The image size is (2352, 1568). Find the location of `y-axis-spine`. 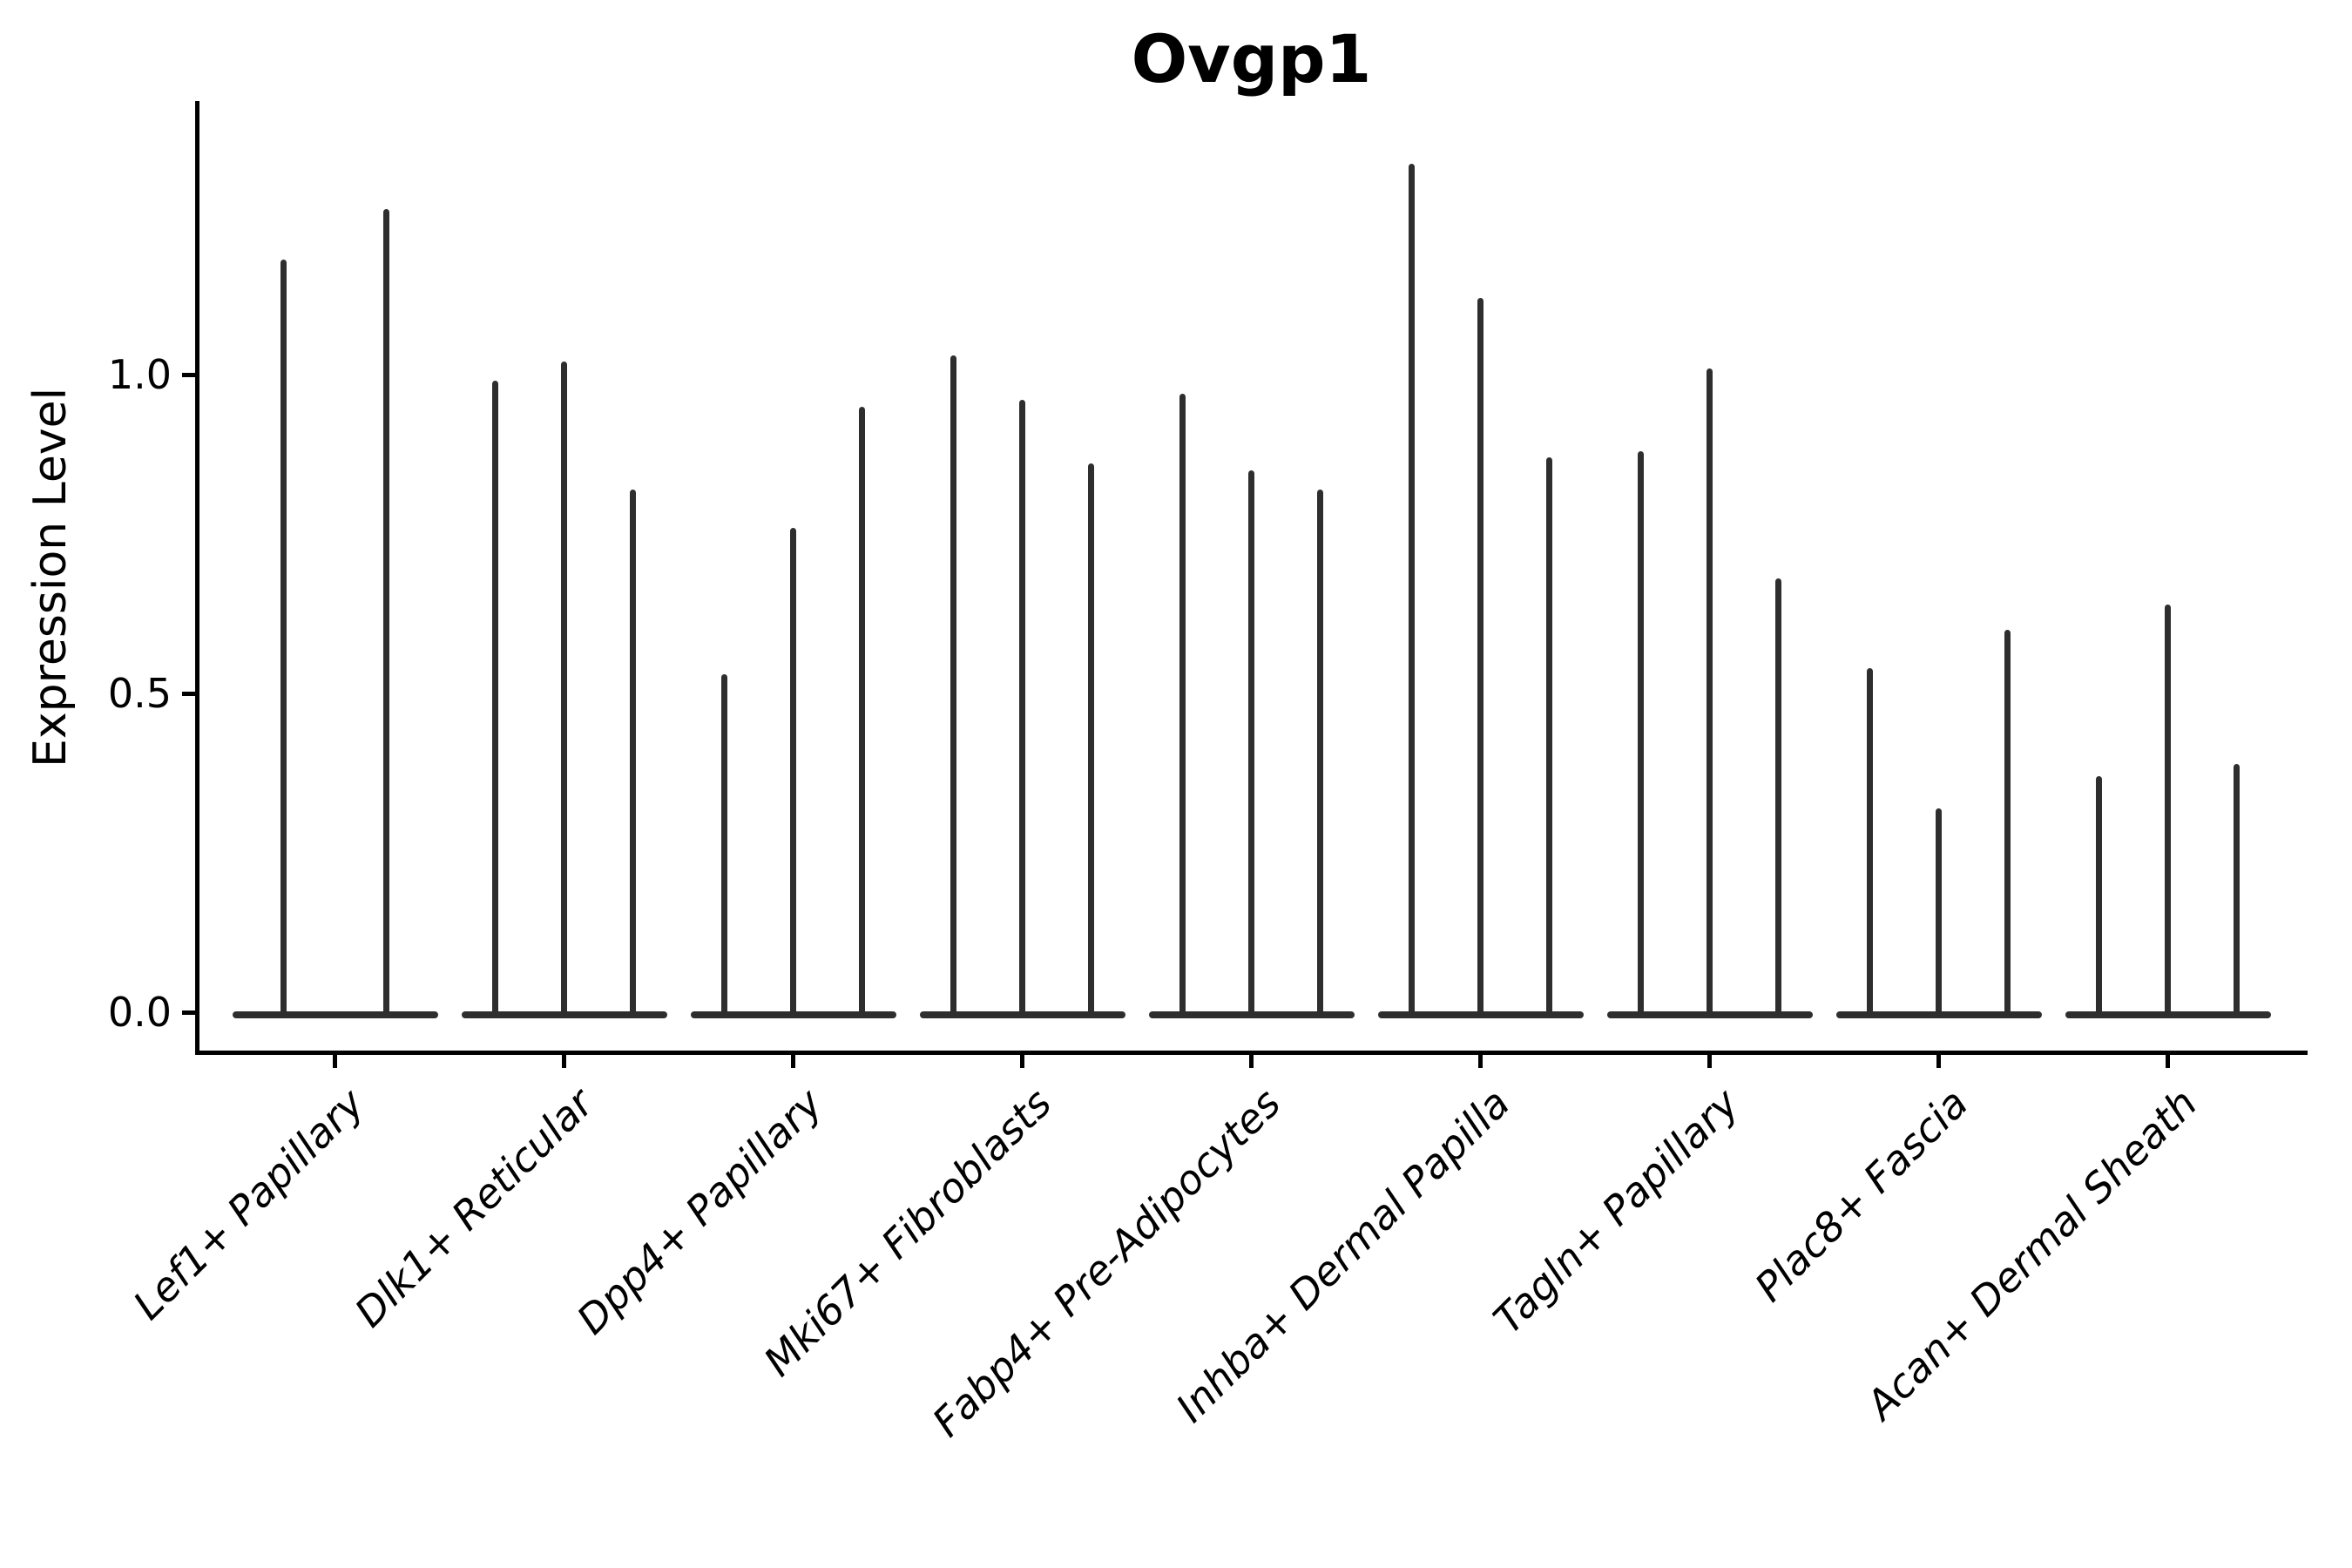

y-axis-spine is located at coordinates (197, 578).